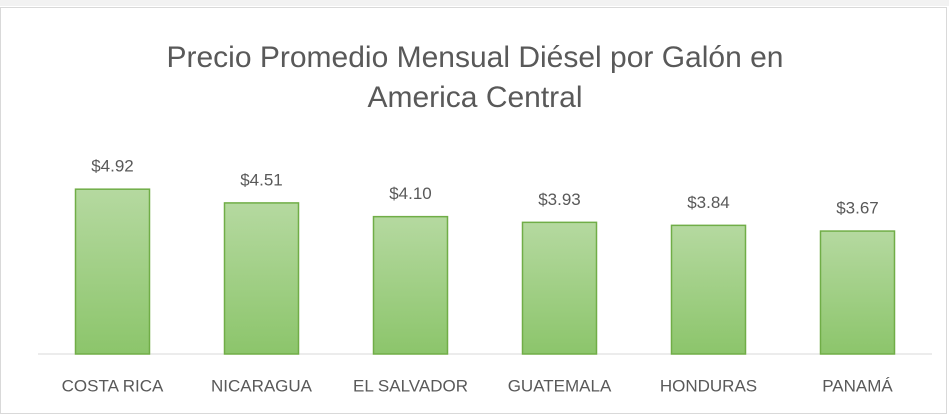 The width and height of the screenshot is (949, 415). What do you see at coordinates (857, 208) in the screenshot?
I see `data-label: $3.67` at bounding box center [857, 208].